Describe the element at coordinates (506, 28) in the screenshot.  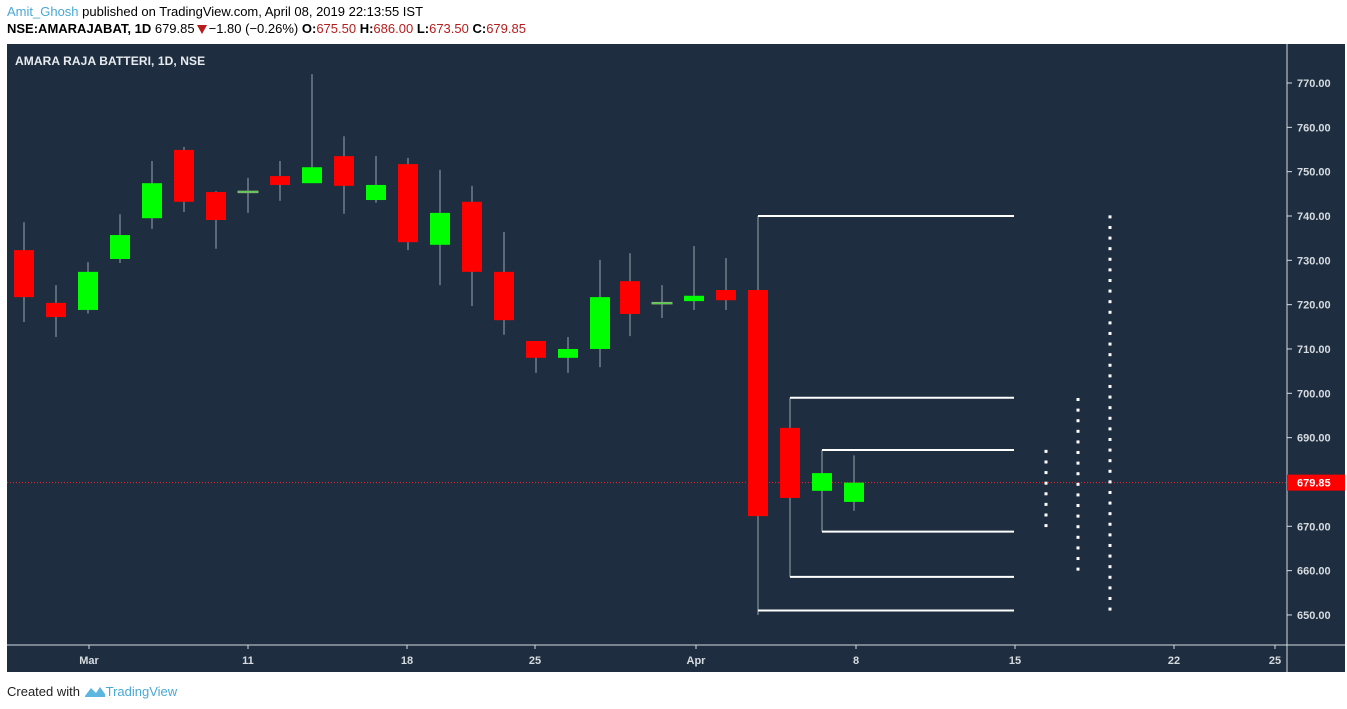
I see `close-value: 679.85` at that location.